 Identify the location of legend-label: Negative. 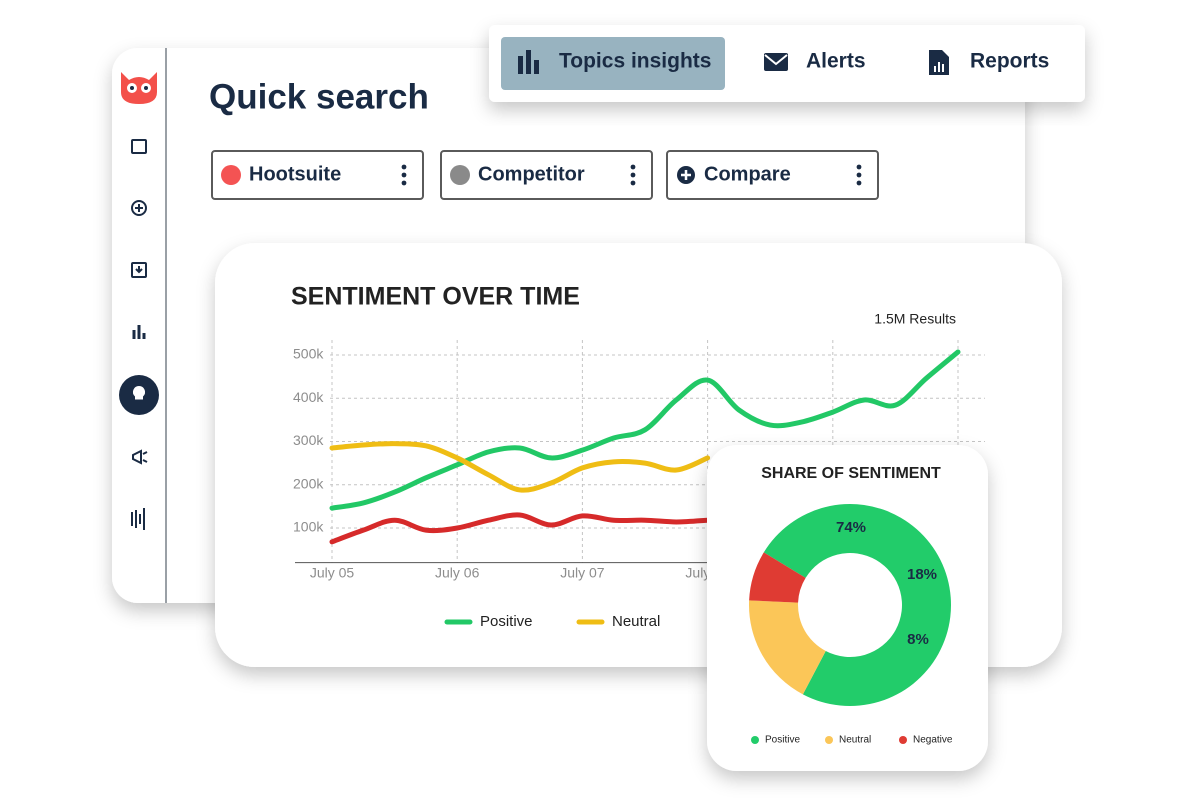
(933, 740).